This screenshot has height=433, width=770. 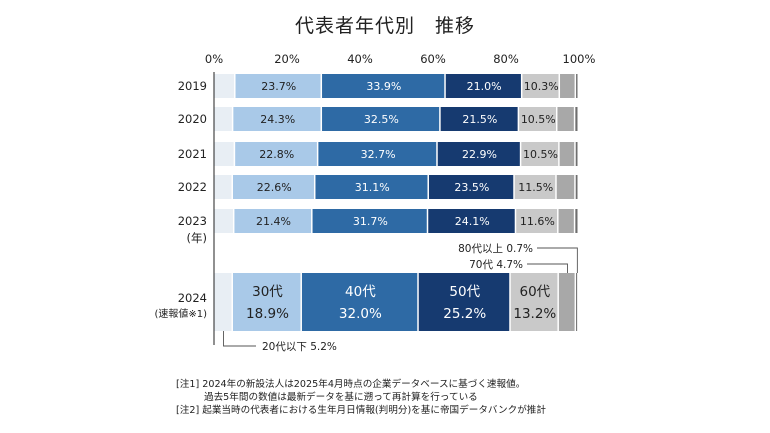 What do you see at coordinates (534, 314) in the screenshot?
I see `data-label: 13.2%` at bounding box center [534, 314].